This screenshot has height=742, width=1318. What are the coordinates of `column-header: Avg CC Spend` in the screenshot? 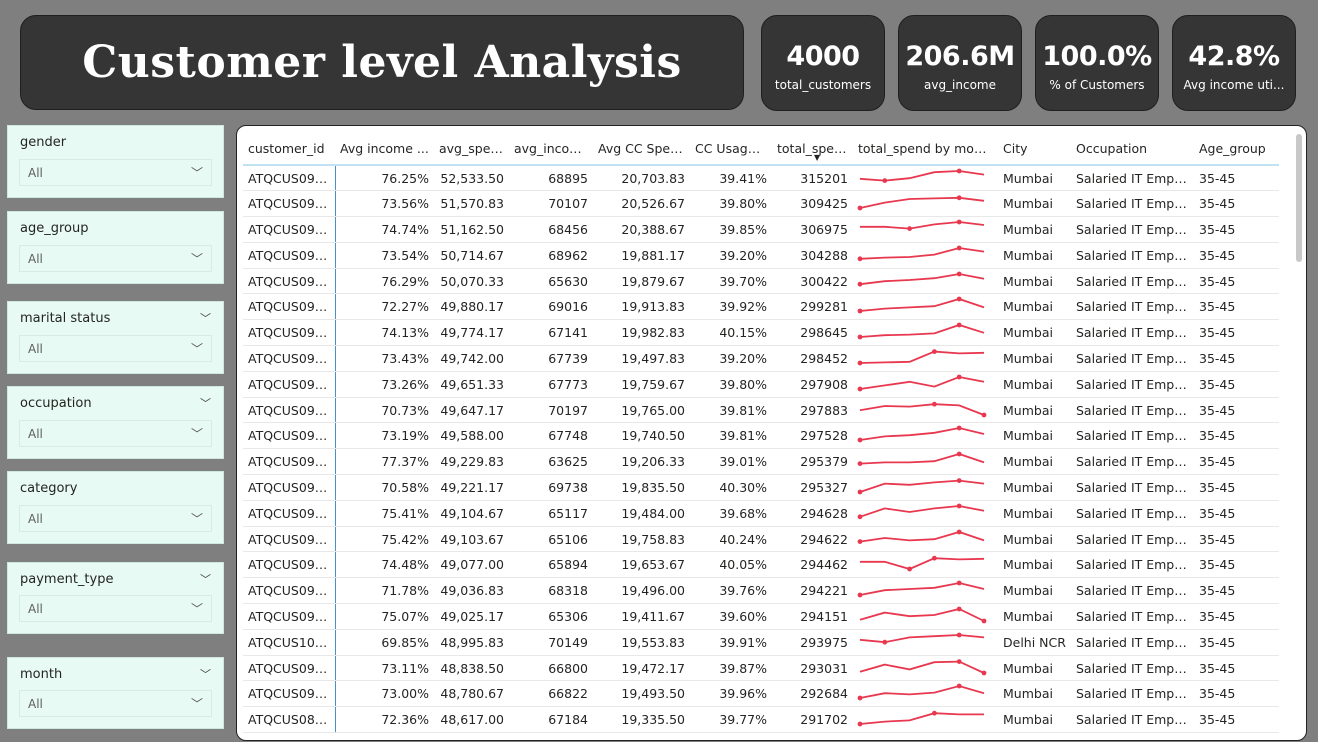 It's located at (641, 149).